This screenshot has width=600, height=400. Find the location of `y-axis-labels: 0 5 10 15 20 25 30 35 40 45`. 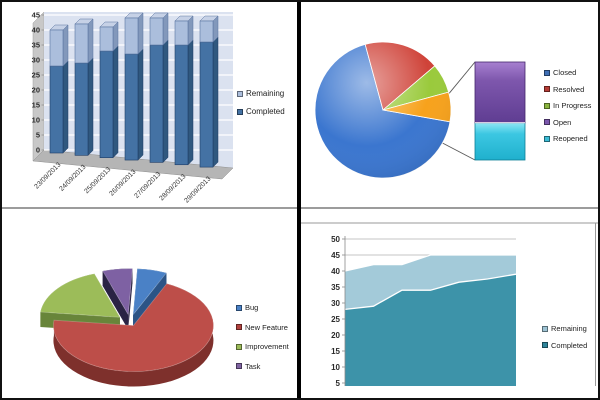

y-axis-labels: 0 5 10 15 20 25 30 35 40 45 is located at coordinates (38, 83).